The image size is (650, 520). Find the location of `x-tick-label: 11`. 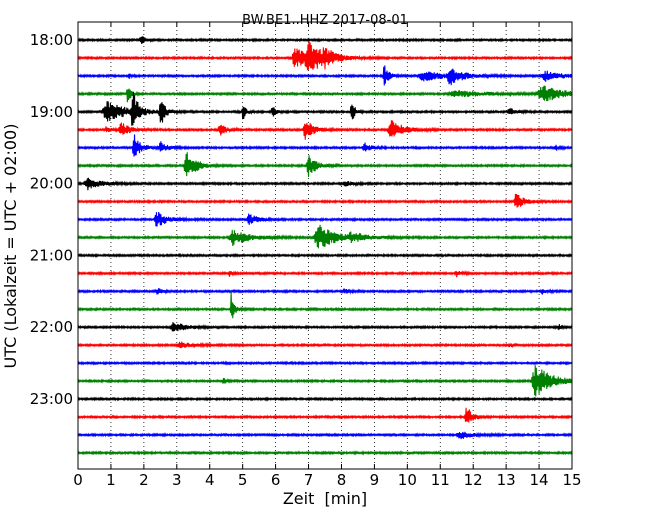

x-tick-label: 11 is located at coordinates (440, 480).